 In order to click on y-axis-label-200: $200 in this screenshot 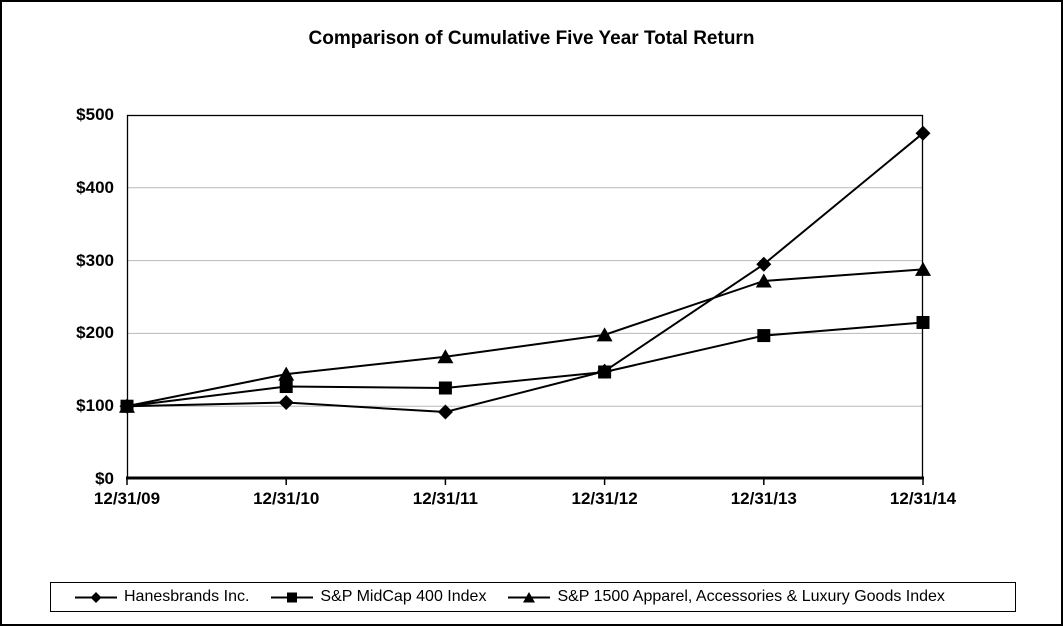, I will do `click(95, 333)`.